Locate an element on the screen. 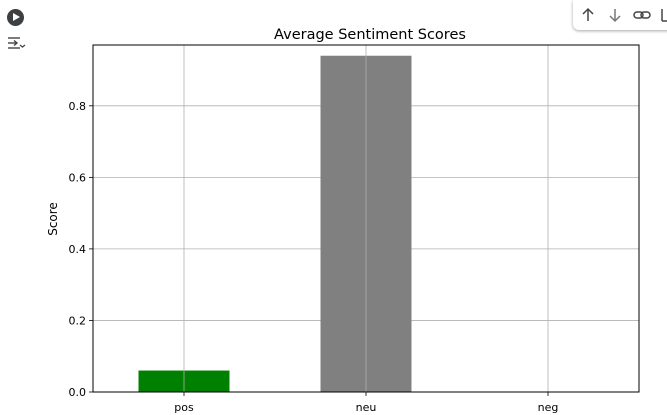  move-cell-up-button is located at coordinates (588, 15).